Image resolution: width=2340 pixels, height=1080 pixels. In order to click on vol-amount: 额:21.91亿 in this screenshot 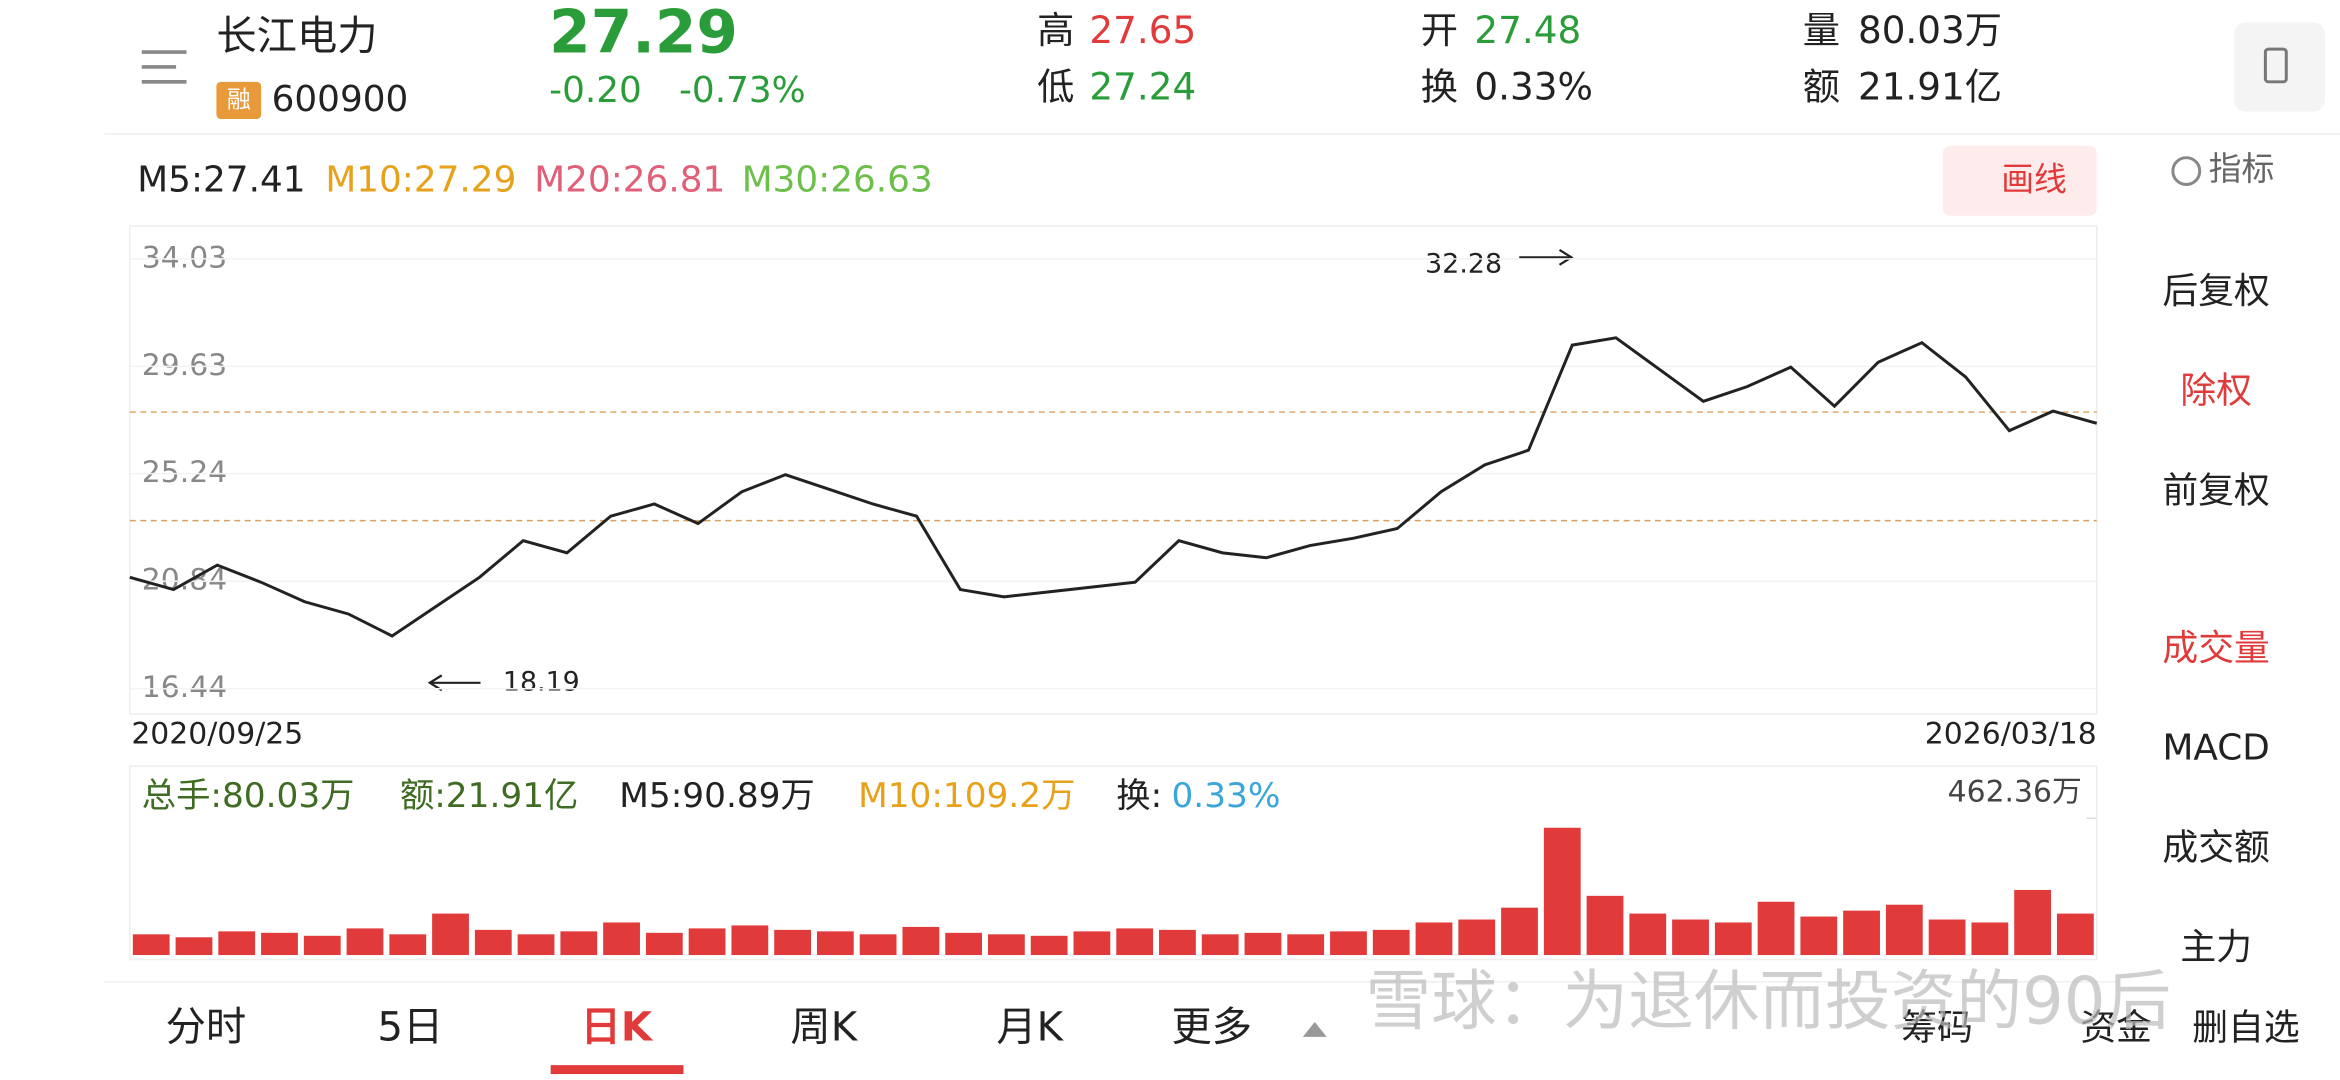, I will do `click(489, 796)`.